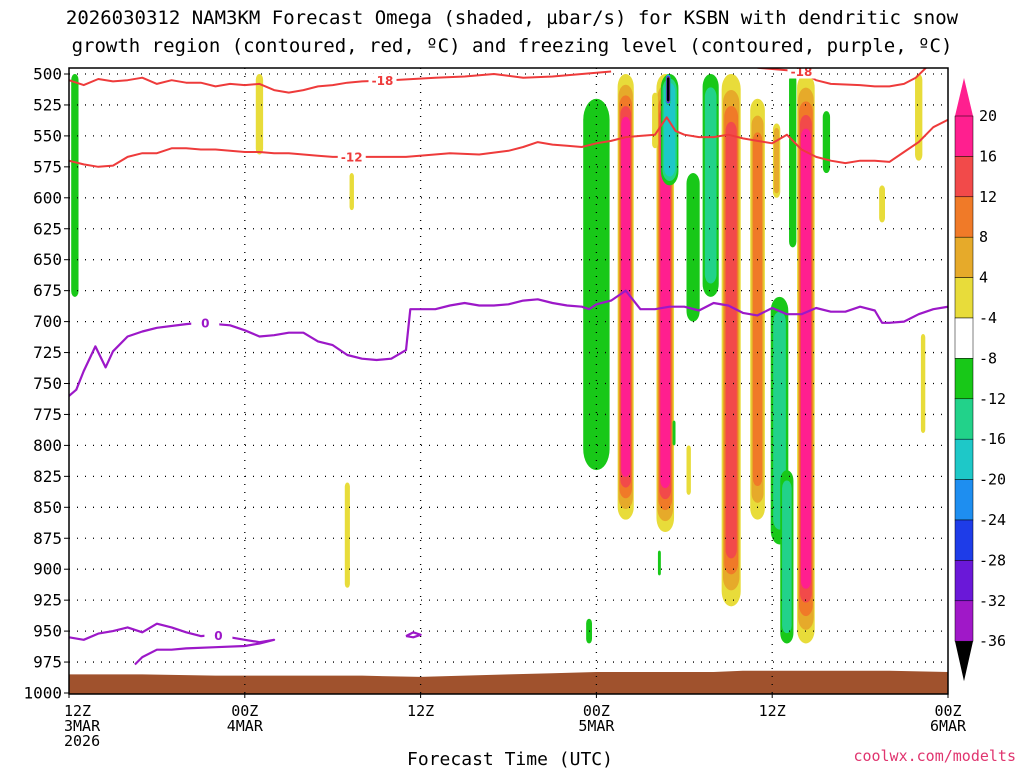 This screenshot has width=1024, height=768. I want to click on y-tick-label: 825, so click(47, 476).